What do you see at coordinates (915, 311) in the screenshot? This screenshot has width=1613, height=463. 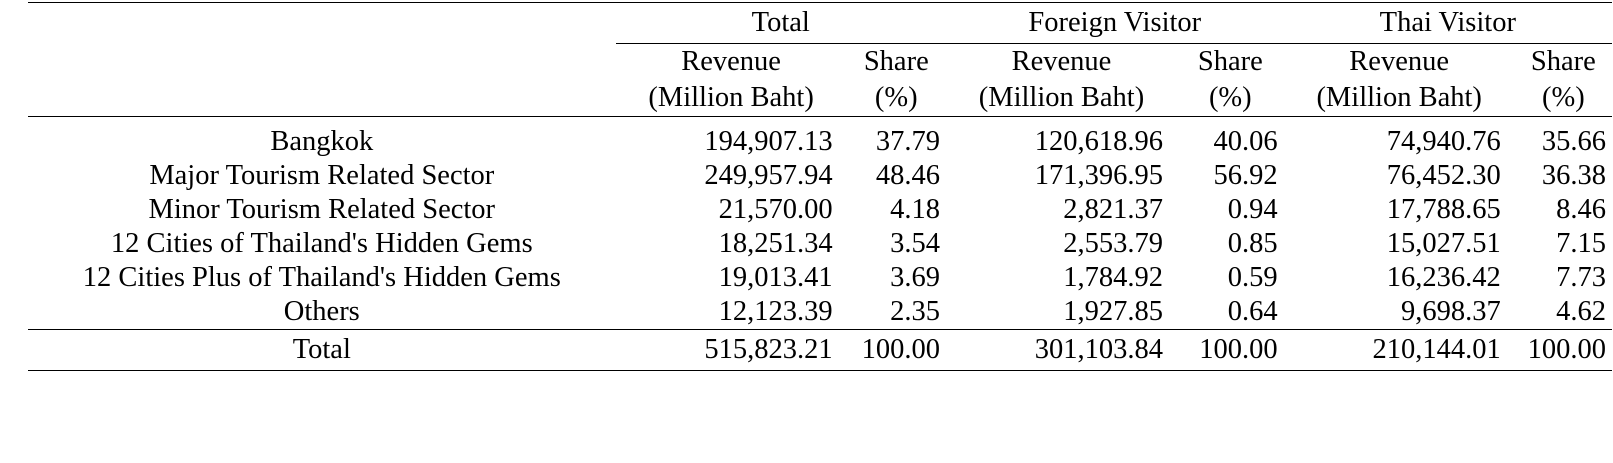 I see `total-share-cell: 2.35` at bounding box center [915, 311].